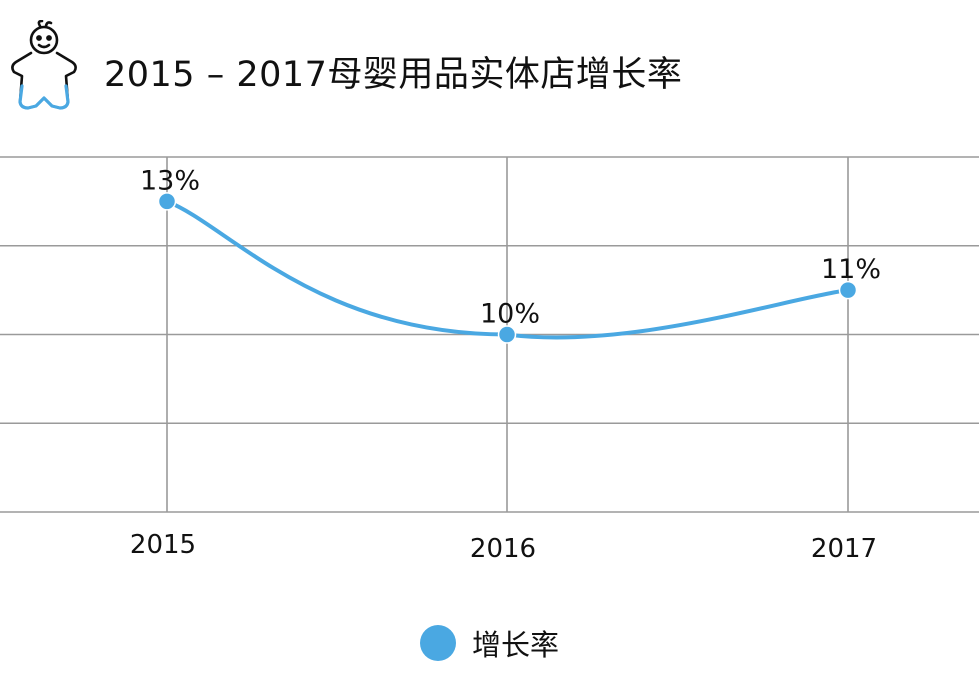  I want to click on x-tick-label: 2015, so click(163, 545).